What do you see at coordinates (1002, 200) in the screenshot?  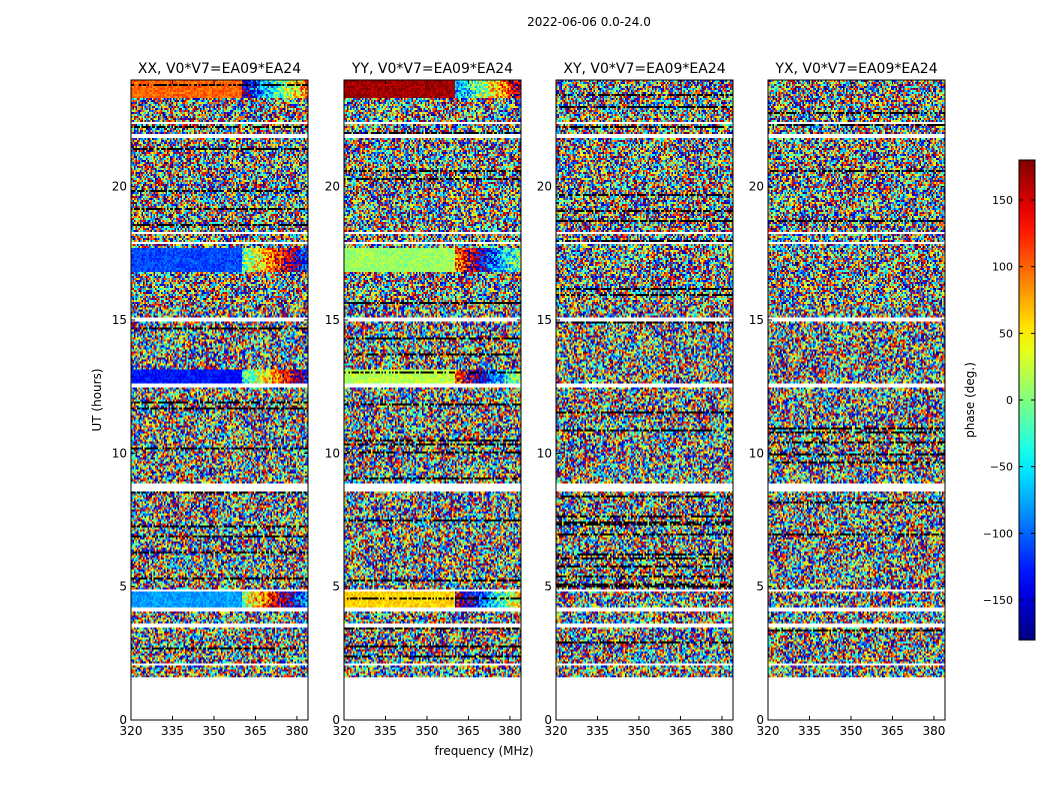 I see `colorbar-tick-label: 150` at bounding box center [1002, 200].